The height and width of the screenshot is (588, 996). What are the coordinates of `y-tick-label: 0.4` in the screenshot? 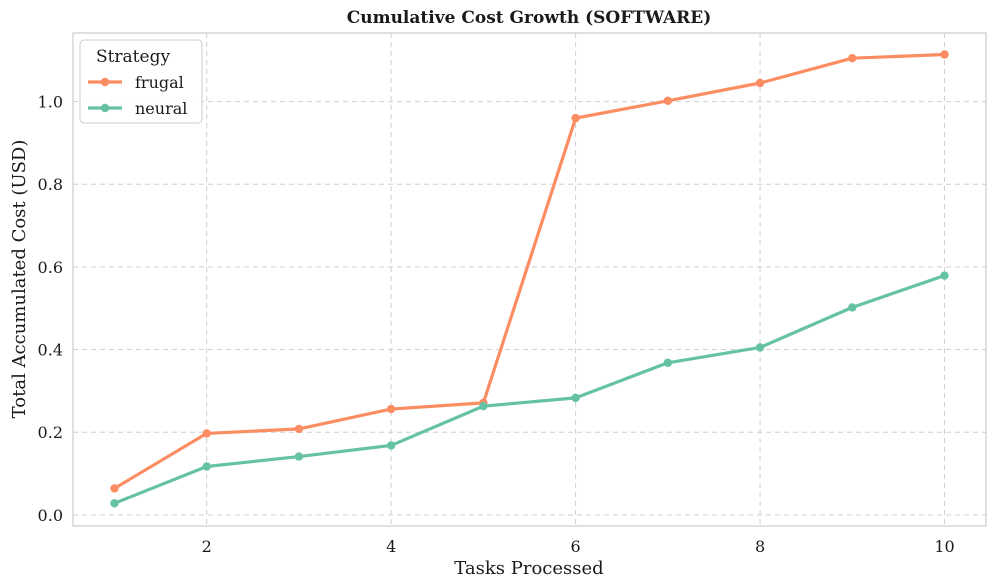 It's located at (50, 350).